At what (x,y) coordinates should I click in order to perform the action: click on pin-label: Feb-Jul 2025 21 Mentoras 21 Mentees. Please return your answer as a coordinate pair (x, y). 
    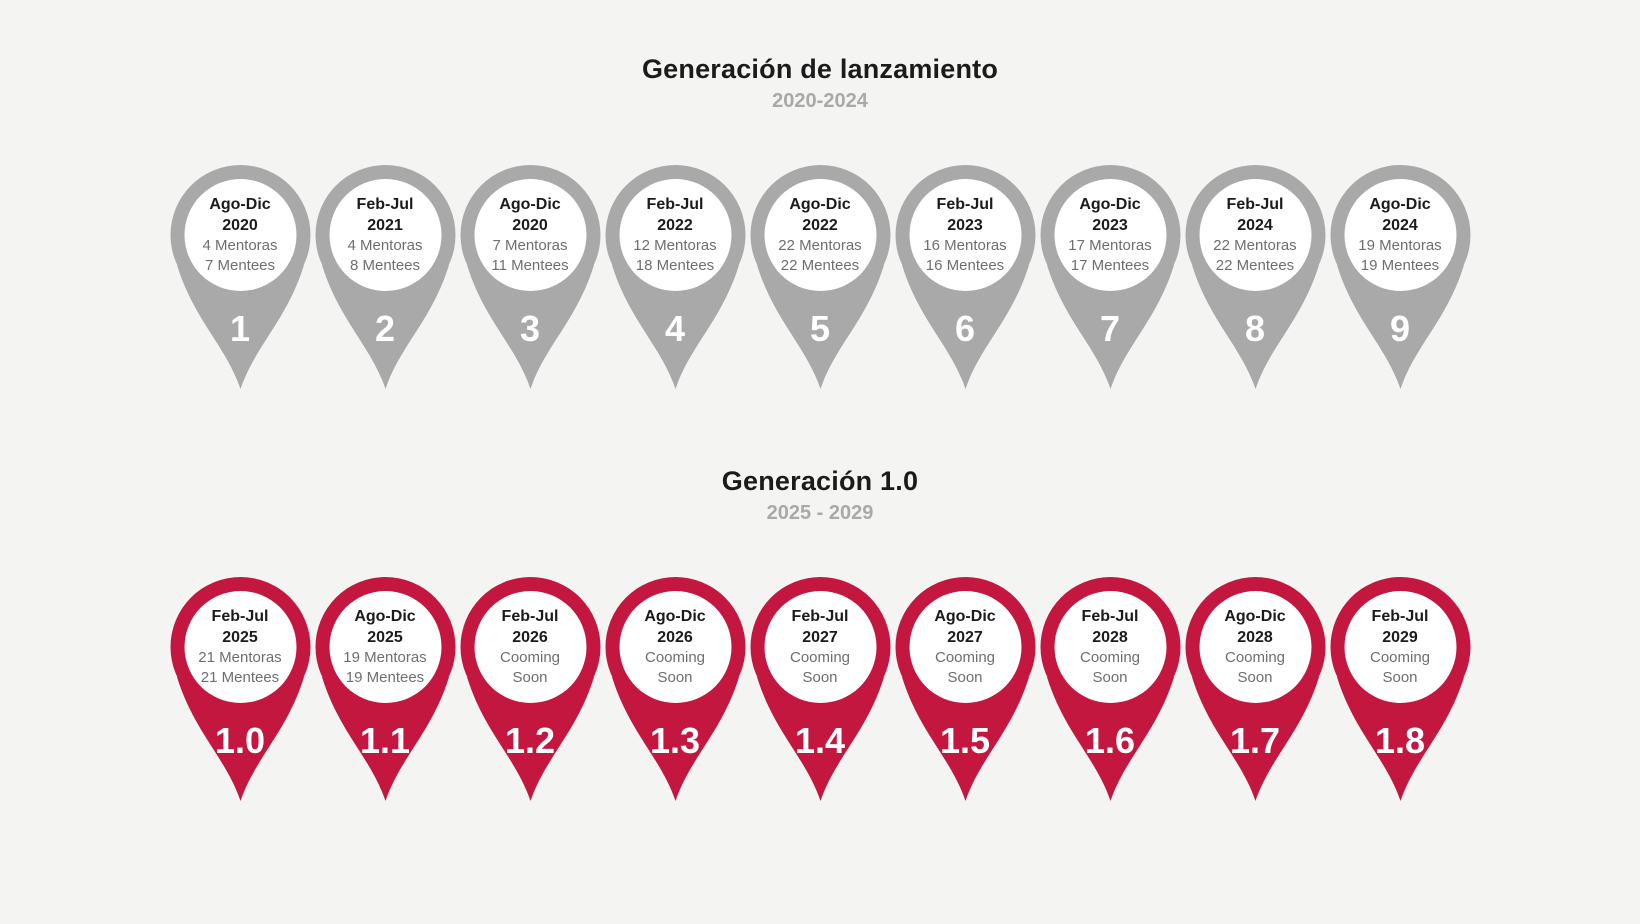
    Looking at the image, I should click on (240, 647).